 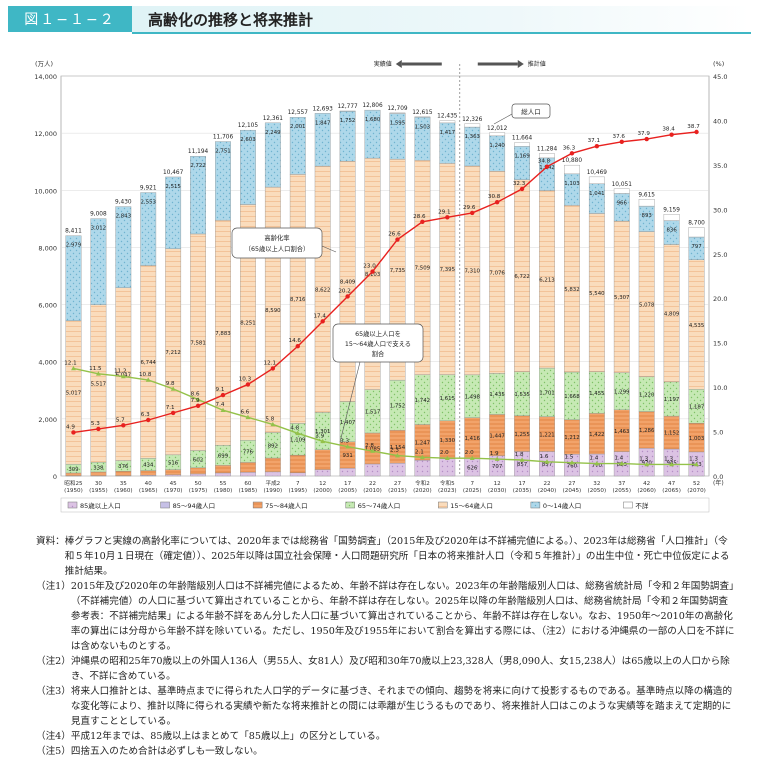 What do you see at coordinates (44, 64) in the screenshot?
I see `y-left-unit: (万人)` at bounding box center [44, 64].